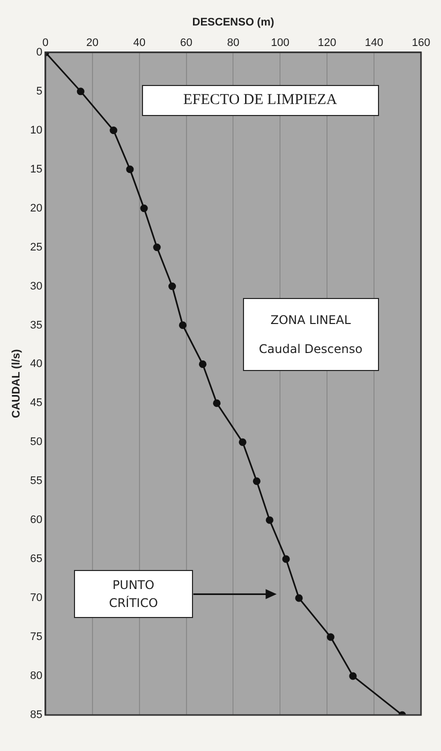 Image resolution: width=441 pixels, height=751 pixels. What do you see at coordinates (421, 42) in the screenshot?
I see `x-tick-label: 160` at bounding box center [421, 42].